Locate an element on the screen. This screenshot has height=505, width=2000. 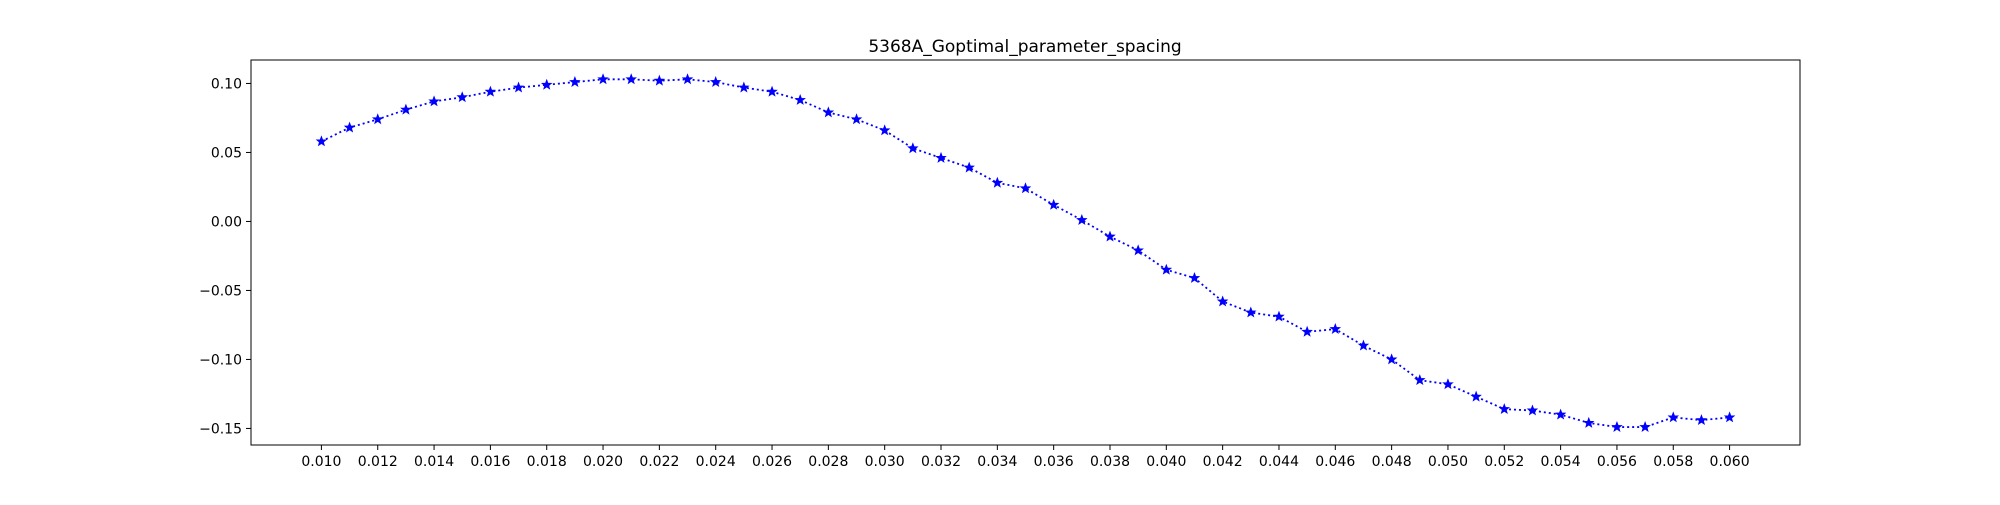
x-tick-label: 0.016 is located at coordinates (490, 462).